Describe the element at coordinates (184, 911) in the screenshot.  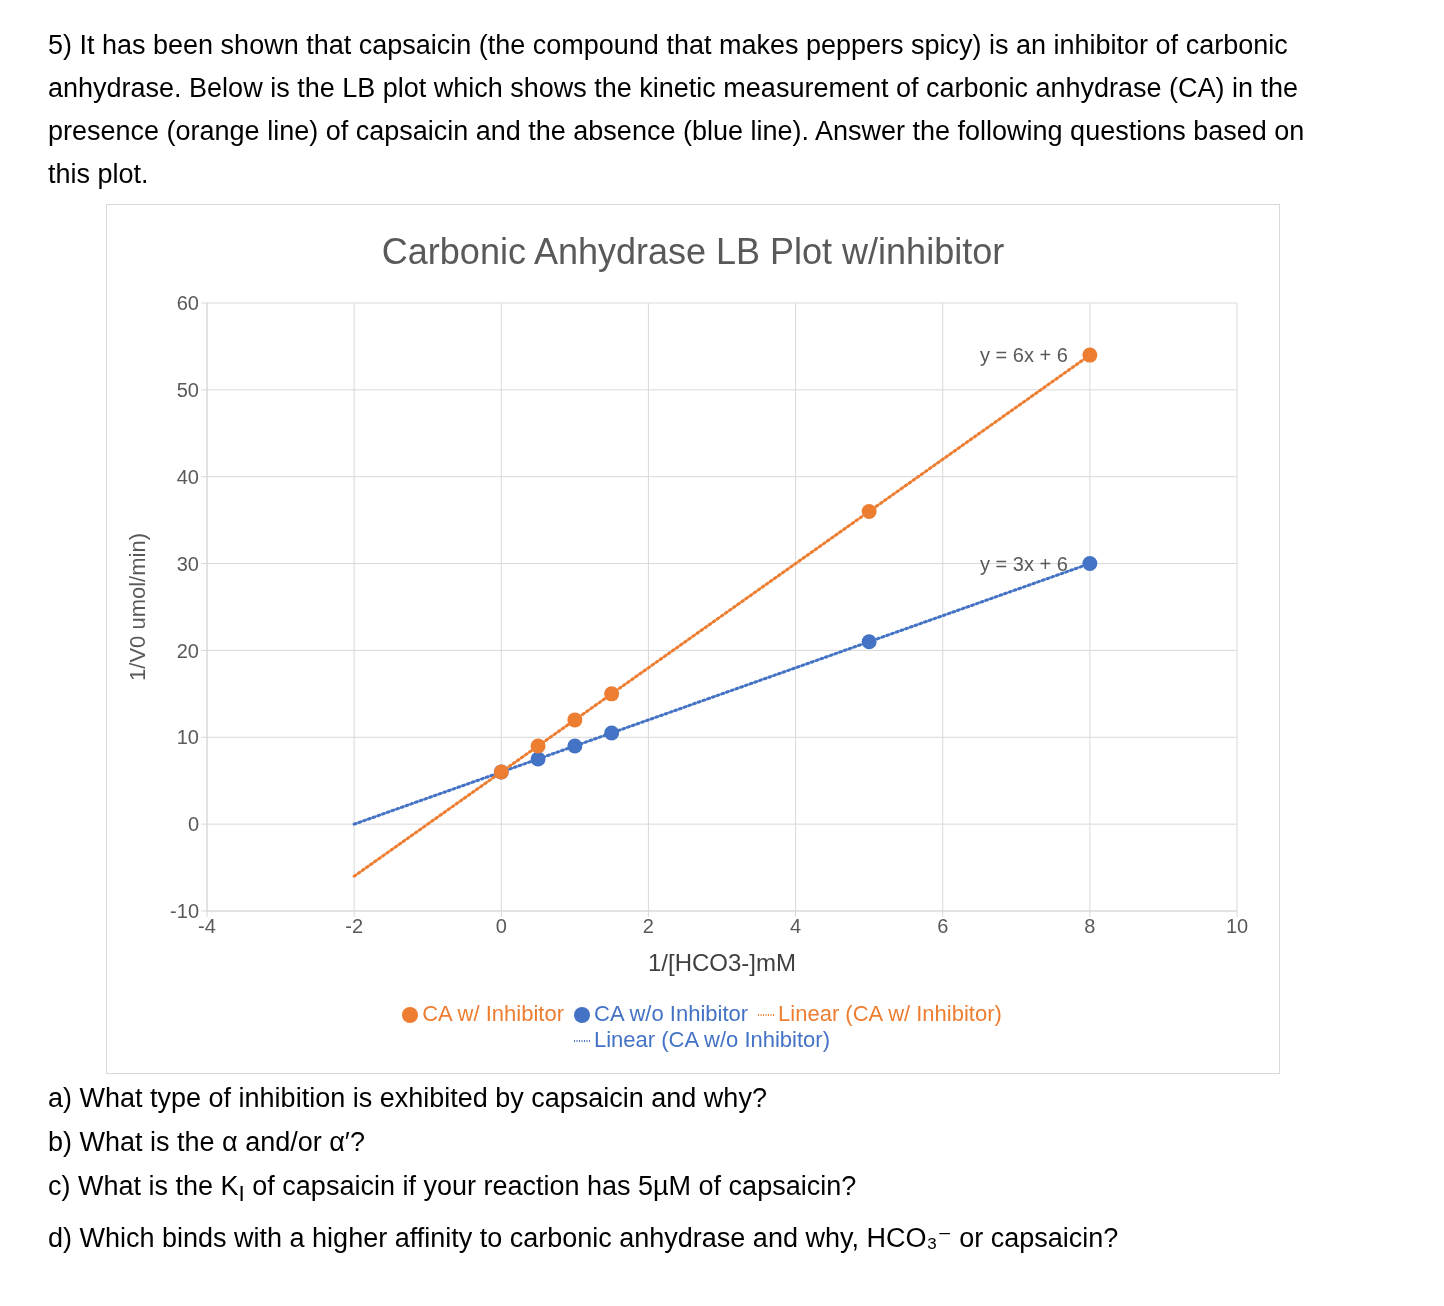
I see `y-tick-label: -10` at that location.